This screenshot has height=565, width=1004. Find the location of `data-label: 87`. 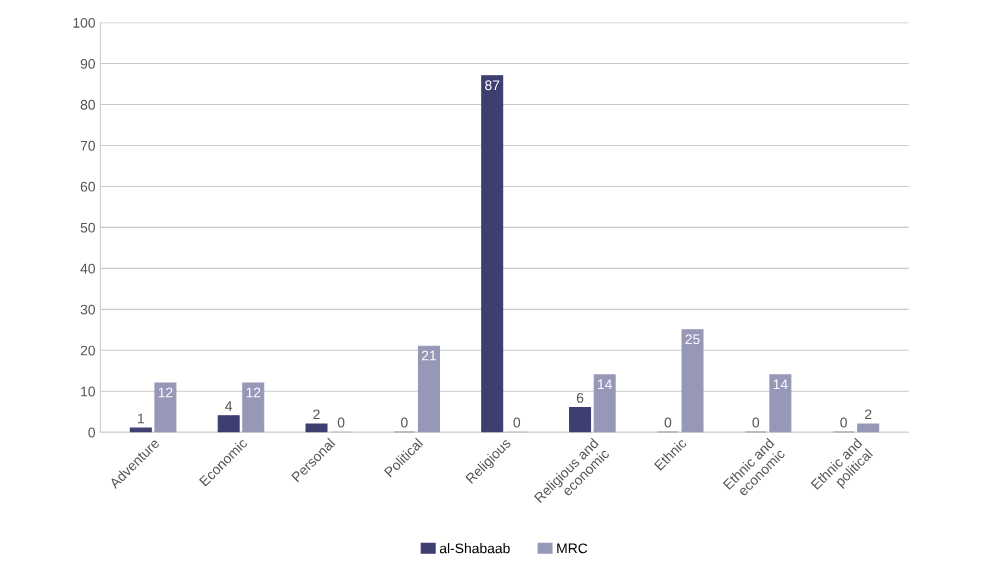

data-label: 87 is located at coordinates (492, 85).